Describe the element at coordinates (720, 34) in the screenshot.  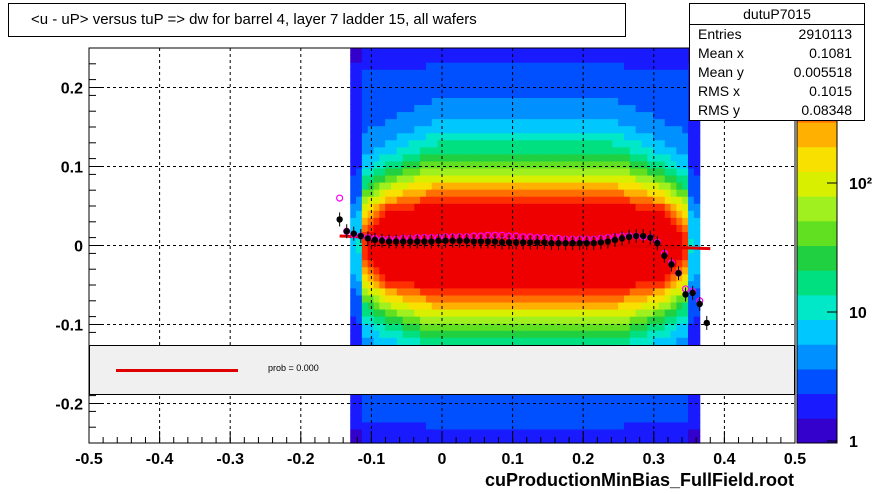
I see `stats-label: Entries` at that location.